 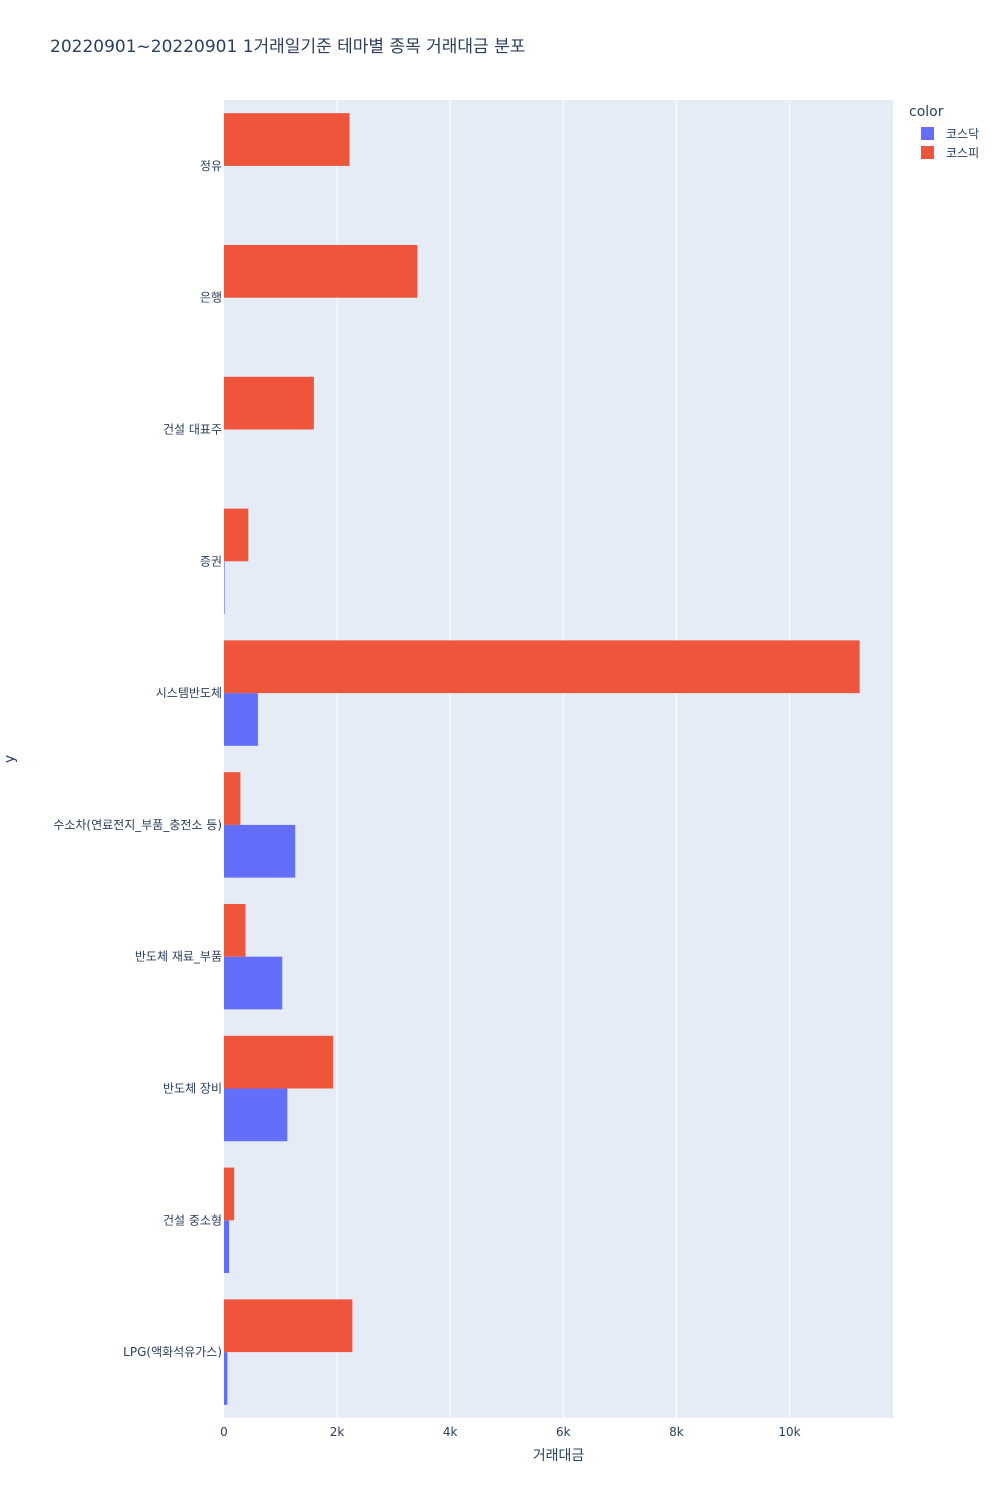 What do you see at coordinates (510, 1432) in the screenshot?
I see `x-tick-labels: 0 2k 4k 6k 8k 10k` at bounding box center [510, 1432].